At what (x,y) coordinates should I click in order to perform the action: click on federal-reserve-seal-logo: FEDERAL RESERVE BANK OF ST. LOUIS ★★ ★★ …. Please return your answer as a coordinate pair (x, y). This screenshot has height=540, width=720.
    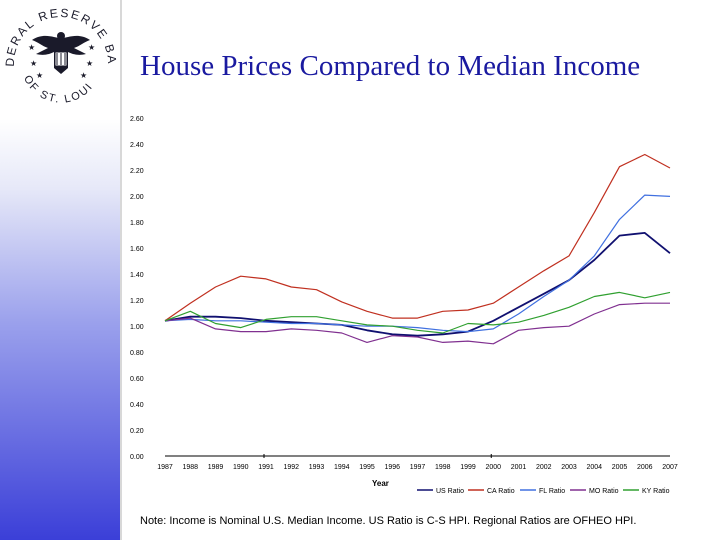
    Looking at the image, I should click on (60, 54).